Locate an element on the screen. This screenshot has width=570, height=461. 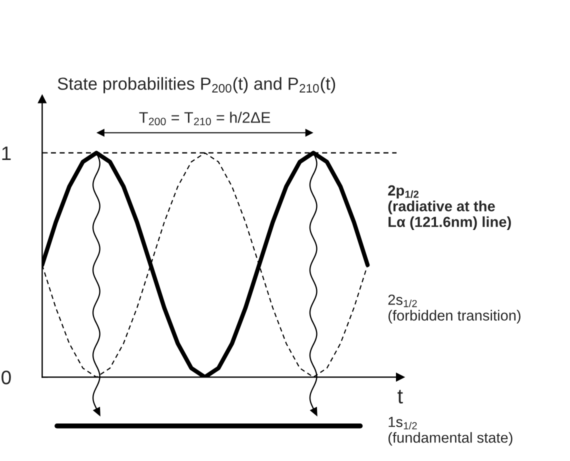
y-tick-label: 0 is located at coordinates (6, 377).